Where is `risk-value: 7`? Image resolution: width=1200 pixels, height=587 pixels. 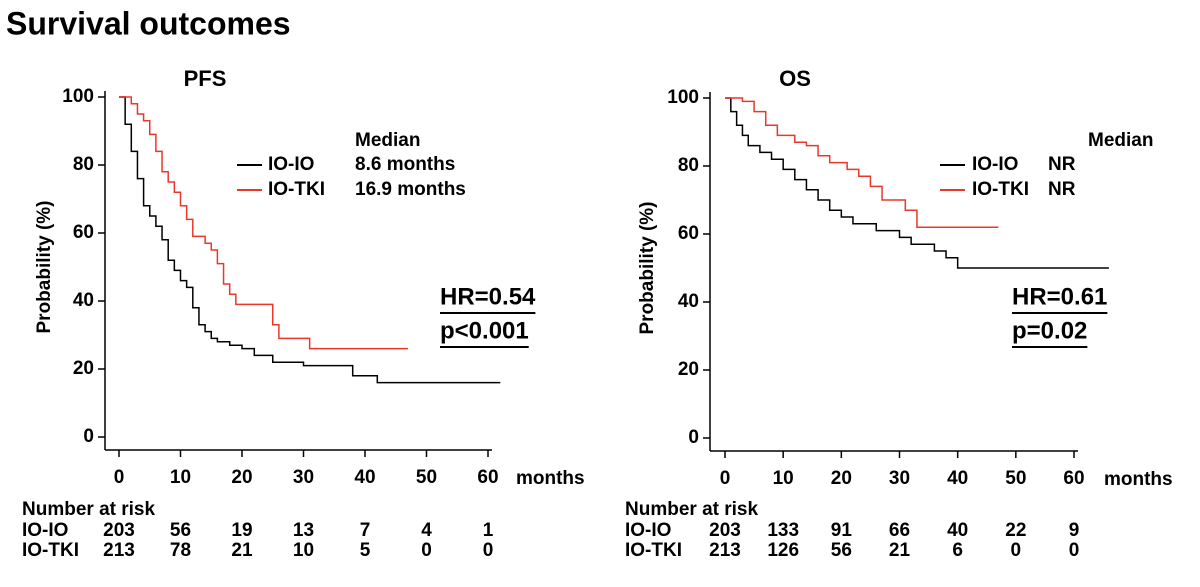 risk-value: 7 is located at coordinates (365, 530).